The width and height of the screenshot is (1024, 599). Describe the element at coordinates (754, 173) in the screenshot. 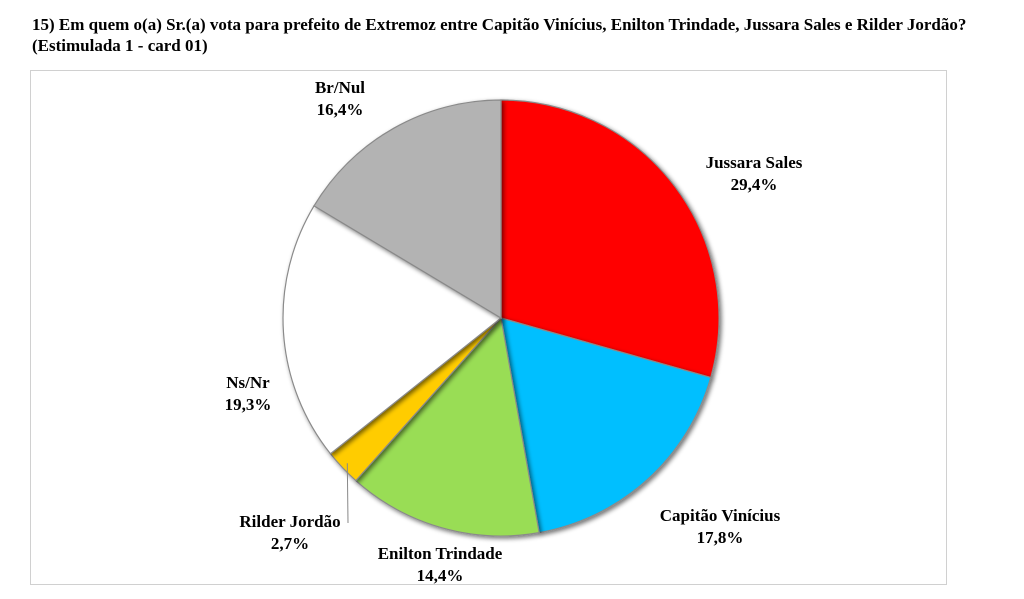

I see `slice-label-jussara-sales: Jussara Sales 29,4%` at that location.